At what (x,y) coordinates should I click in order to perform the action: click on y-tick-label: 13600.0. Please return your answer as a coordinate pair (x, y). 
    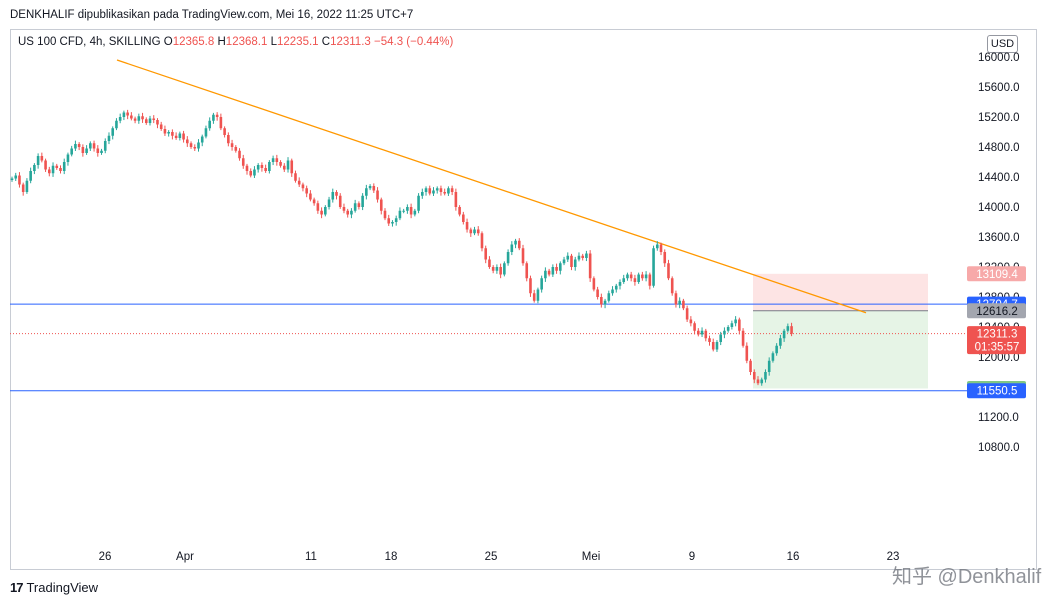
    Looking at the image, I should click on (999, 238).